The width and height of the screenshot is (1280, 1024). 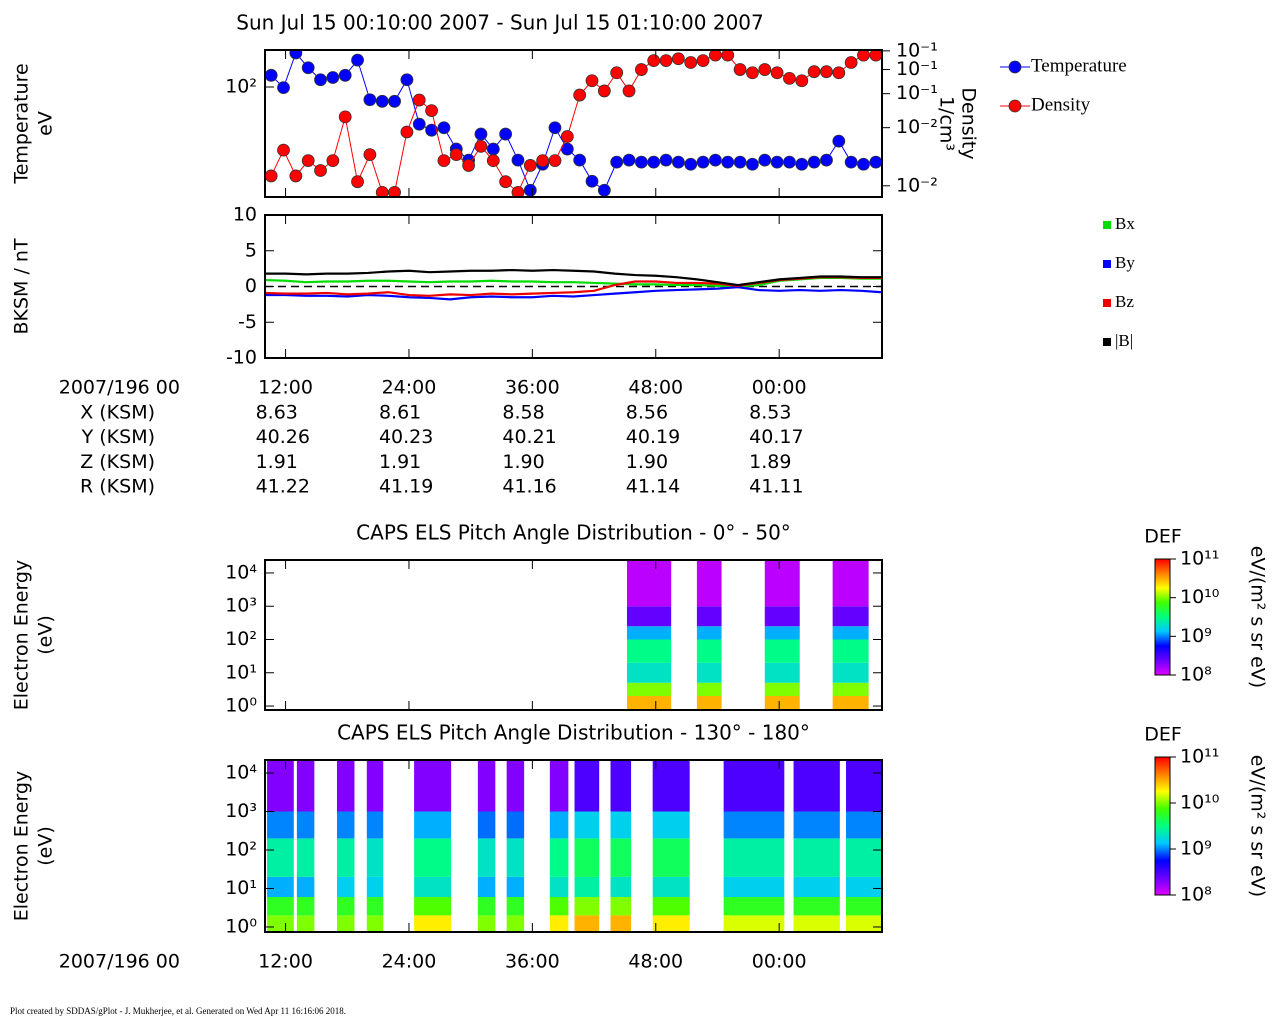 What do you see at coordinates (770, 462) in the screenshot?
I see `ephemeris-value: 1.89` at bounding box center [770, 462].